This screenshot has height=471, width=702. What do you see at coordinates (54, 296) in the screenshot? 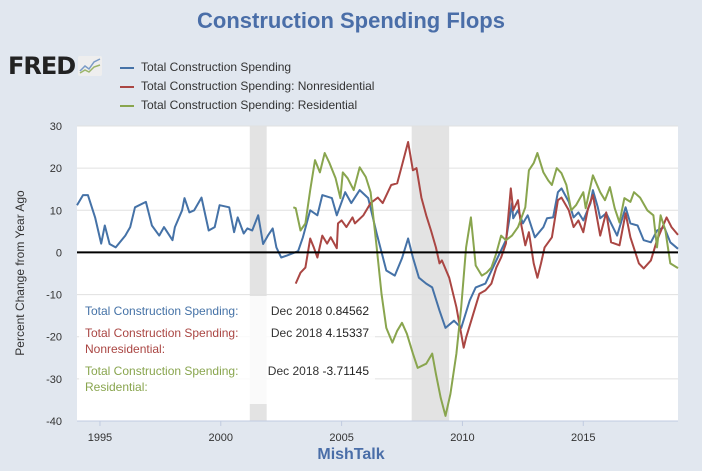
I see `y-tick-label: -10` at bounding box center [54, 296].